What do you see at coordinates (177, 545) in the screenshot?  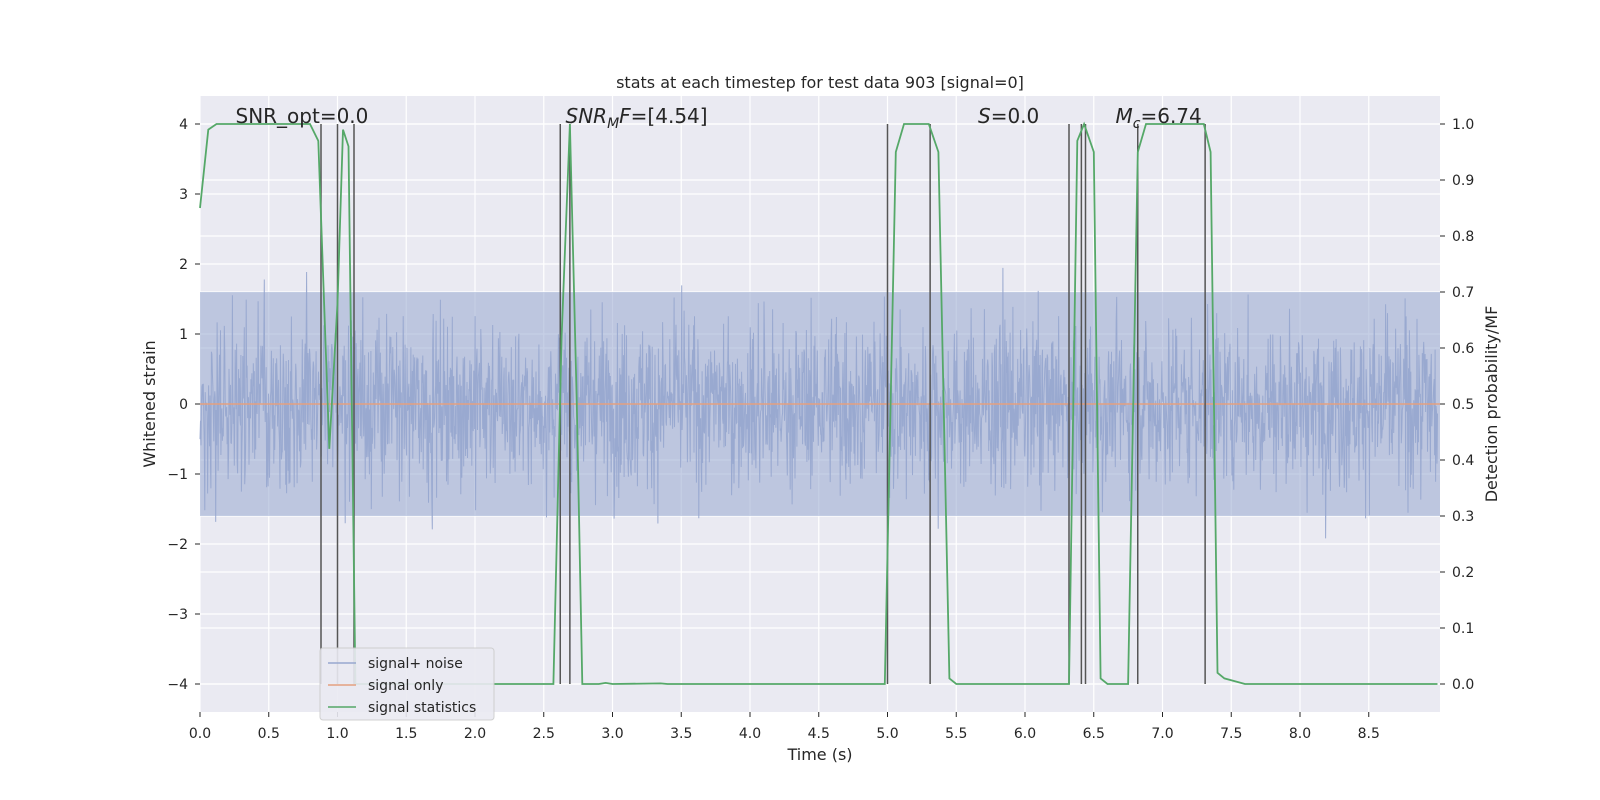 I see `y-tick-label: −2` at bounding box center [177, 545].